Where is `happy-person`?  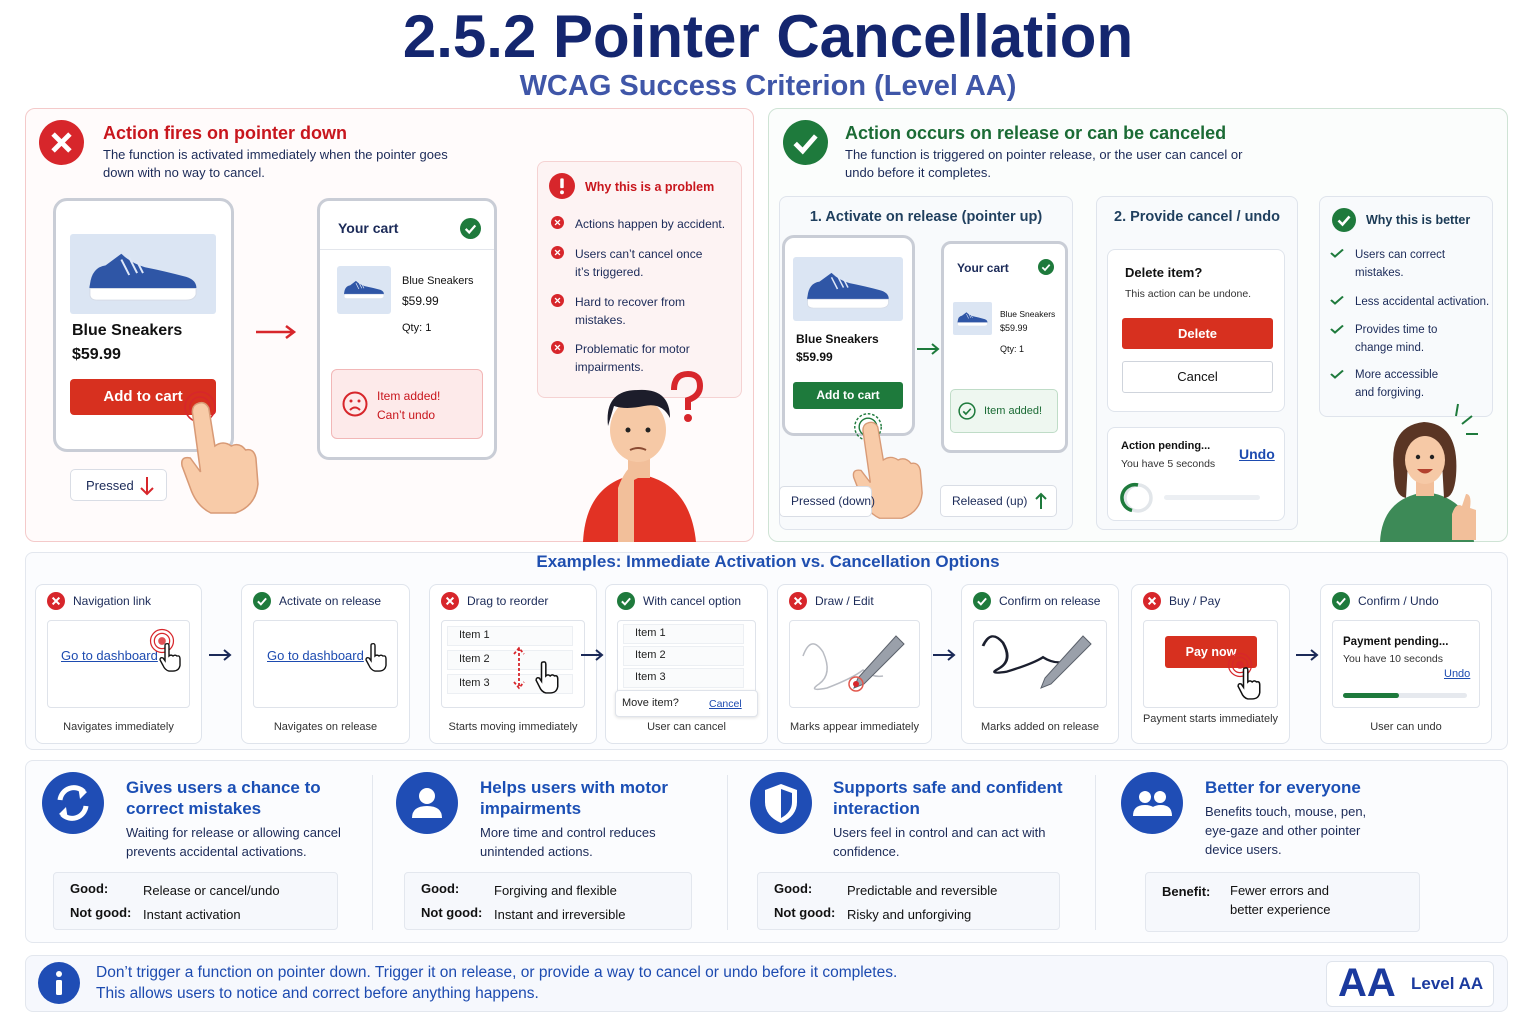
happy-person is located at coordinates (1429, 472).